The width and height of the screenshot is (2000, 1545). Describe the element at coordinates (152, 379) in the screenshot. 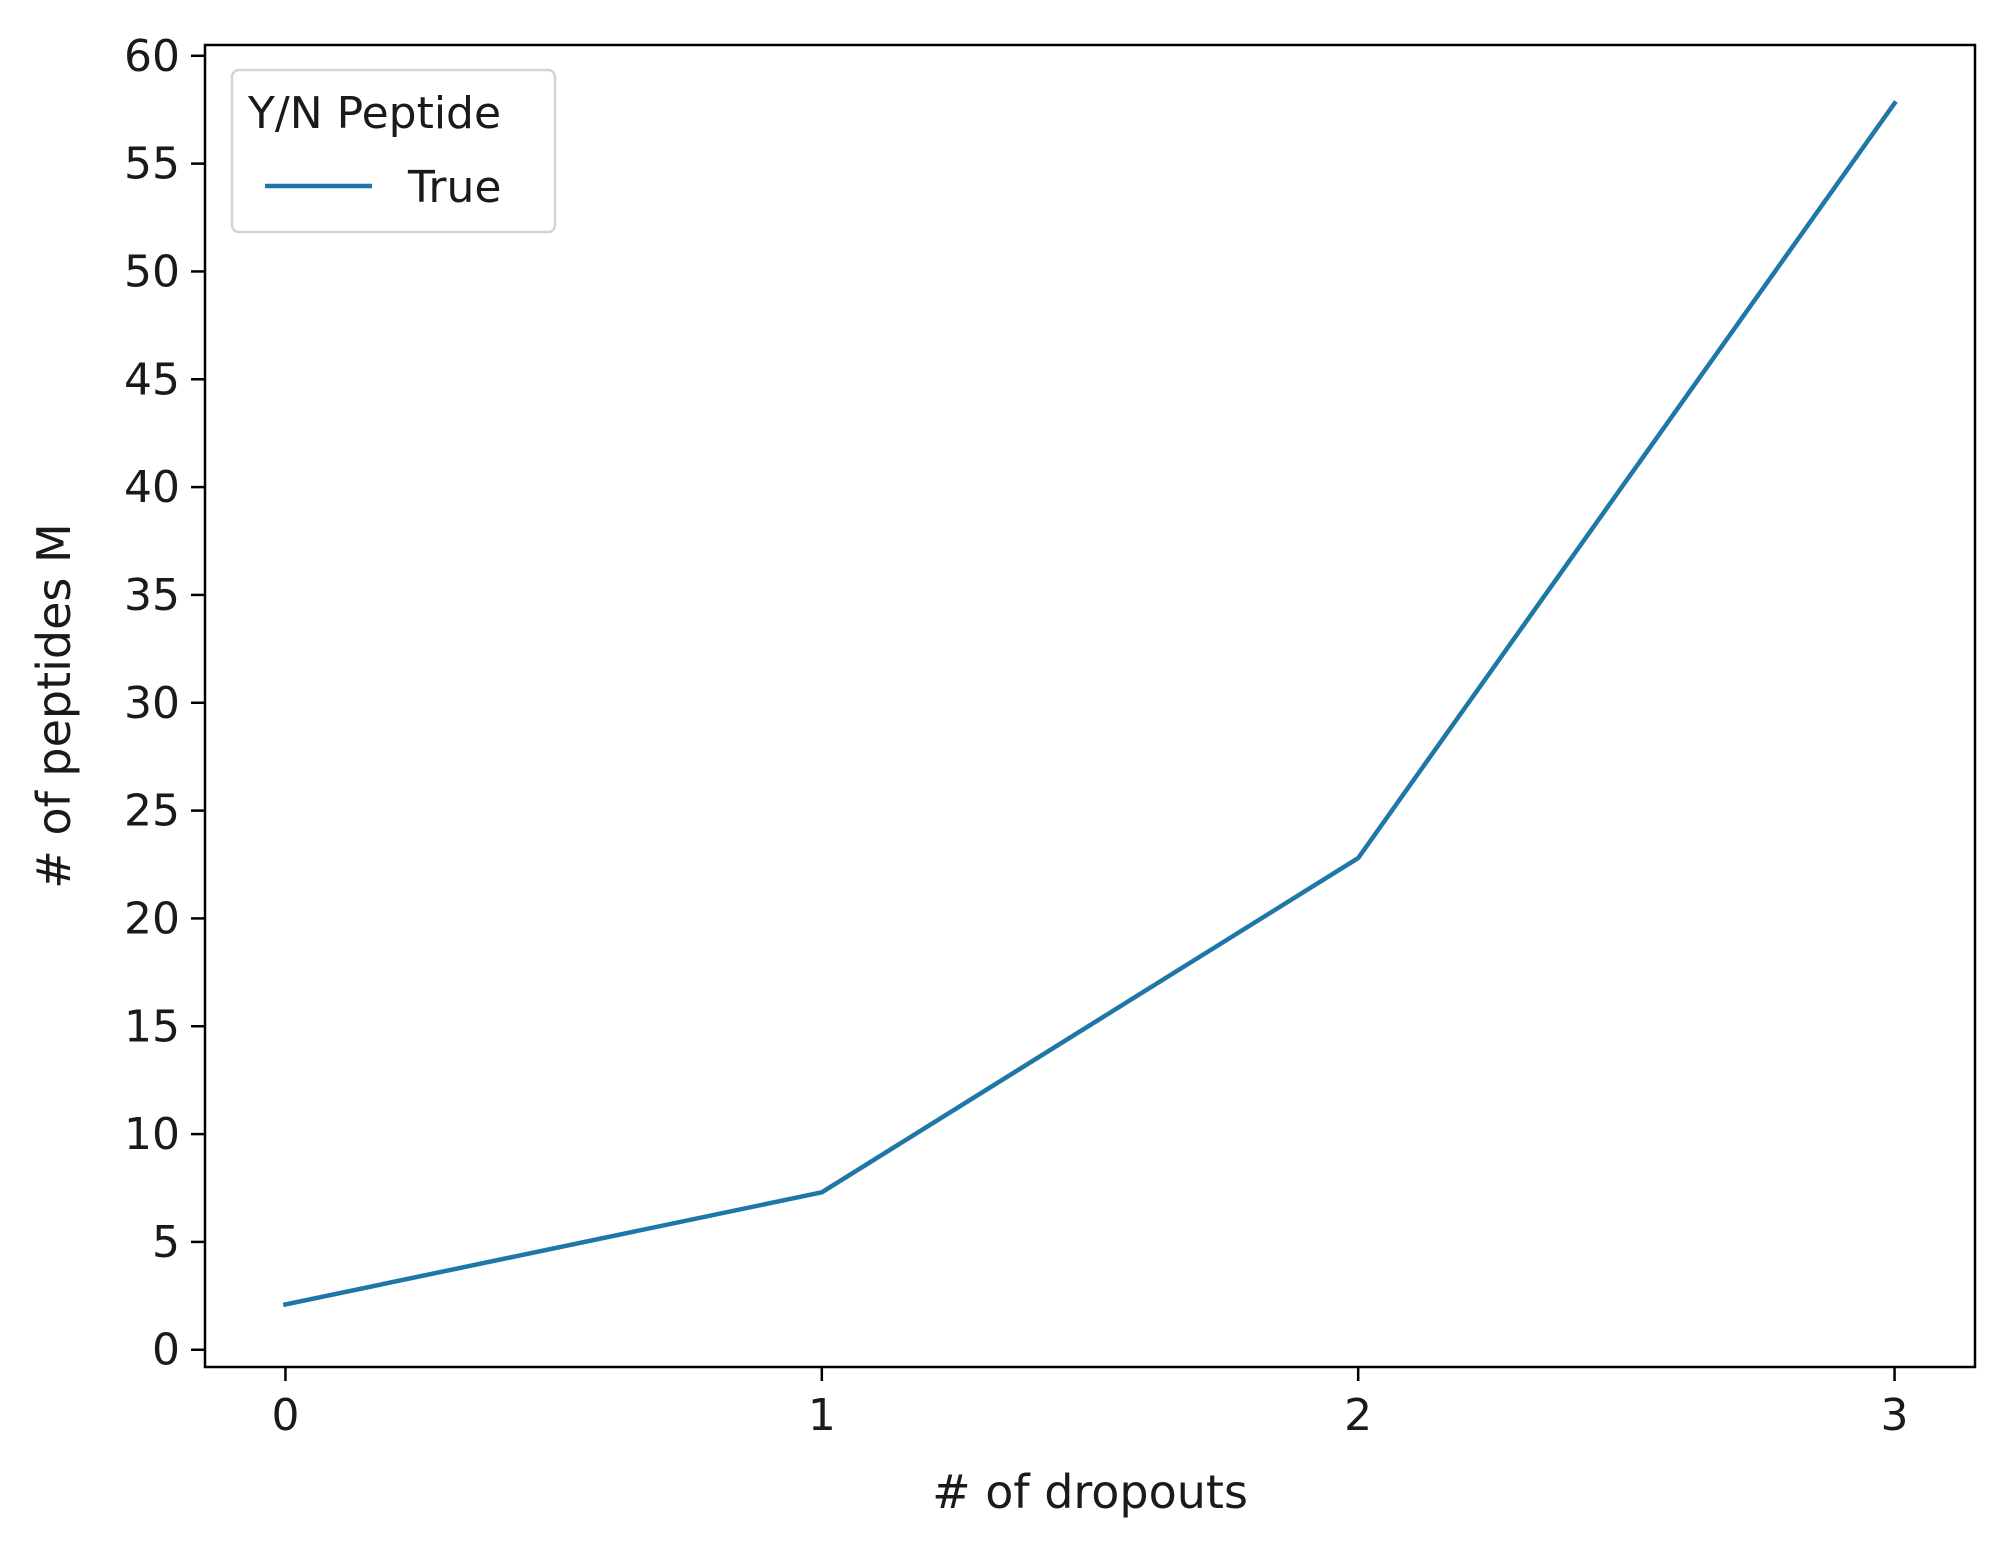

I see `y-tick-label: 45` at that location.